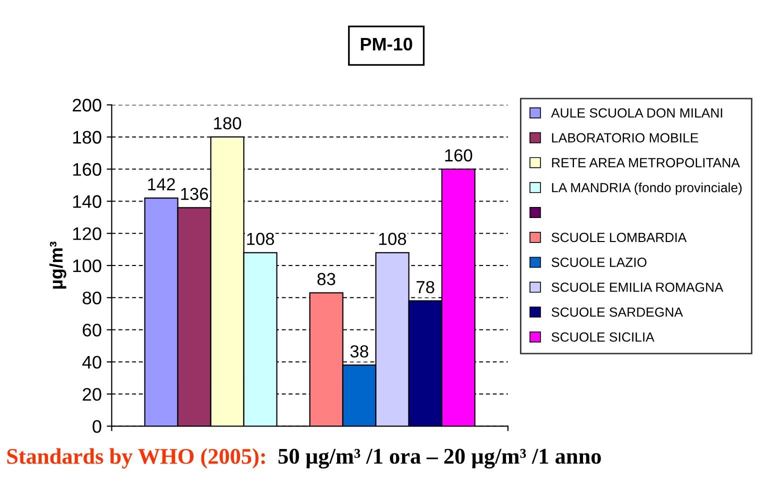 Image resolution: width=765 pixels, height=481 pixels. What do you see at coordinates (619, 237) in the screenshot?
I see `legend-label: SCUOLE LOMBARDIA` at bounding box center [619, 237].